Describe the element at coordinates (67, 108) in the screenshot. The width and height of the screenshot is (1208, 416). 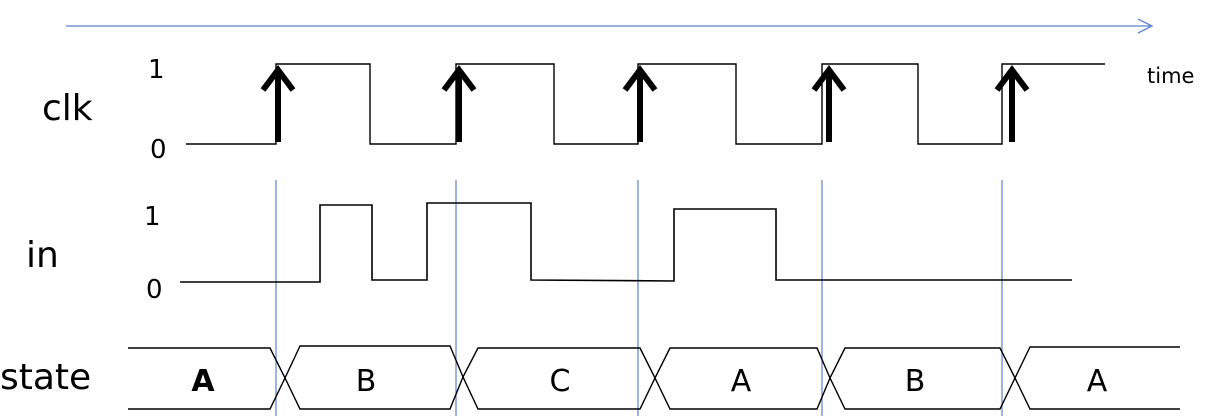
I see `clk-signal-name: clk` at that location.